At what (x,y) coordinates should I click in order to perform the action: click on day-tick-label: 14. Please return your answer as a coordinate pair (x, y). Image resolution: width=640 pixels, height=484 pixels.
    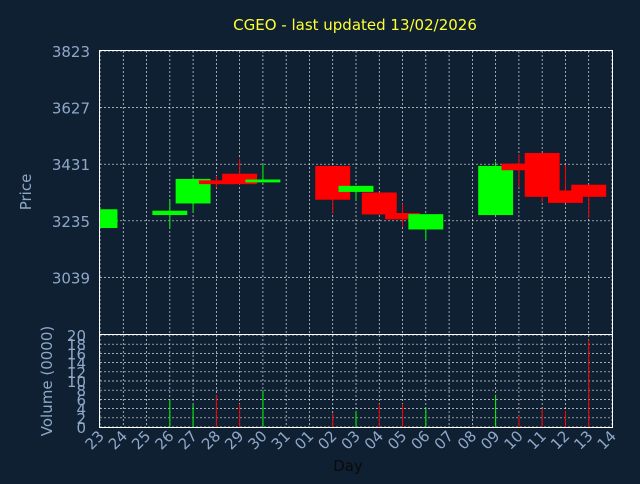
    Looking at the image, I should click on (607, 440).